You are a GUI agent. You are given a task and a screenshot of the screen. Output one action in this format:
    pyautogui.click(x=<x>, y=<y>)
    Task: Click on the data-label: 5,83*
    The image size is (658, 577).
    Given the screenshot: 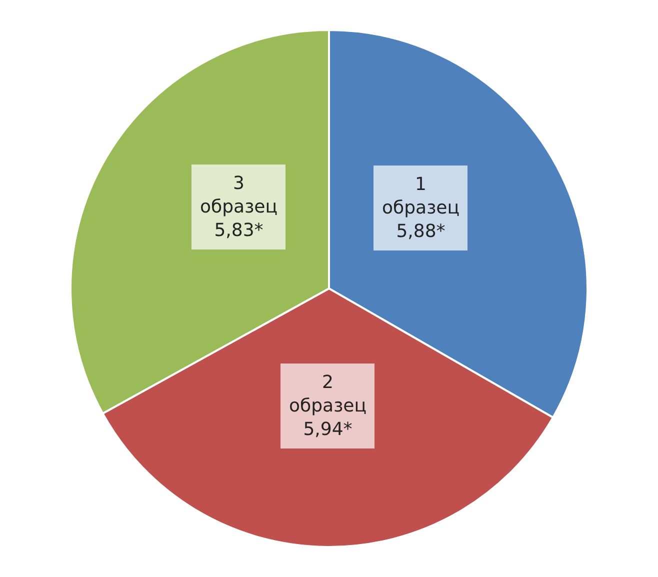 What is the action you would take?
    pyautogui.click(x=239, y=230)
    